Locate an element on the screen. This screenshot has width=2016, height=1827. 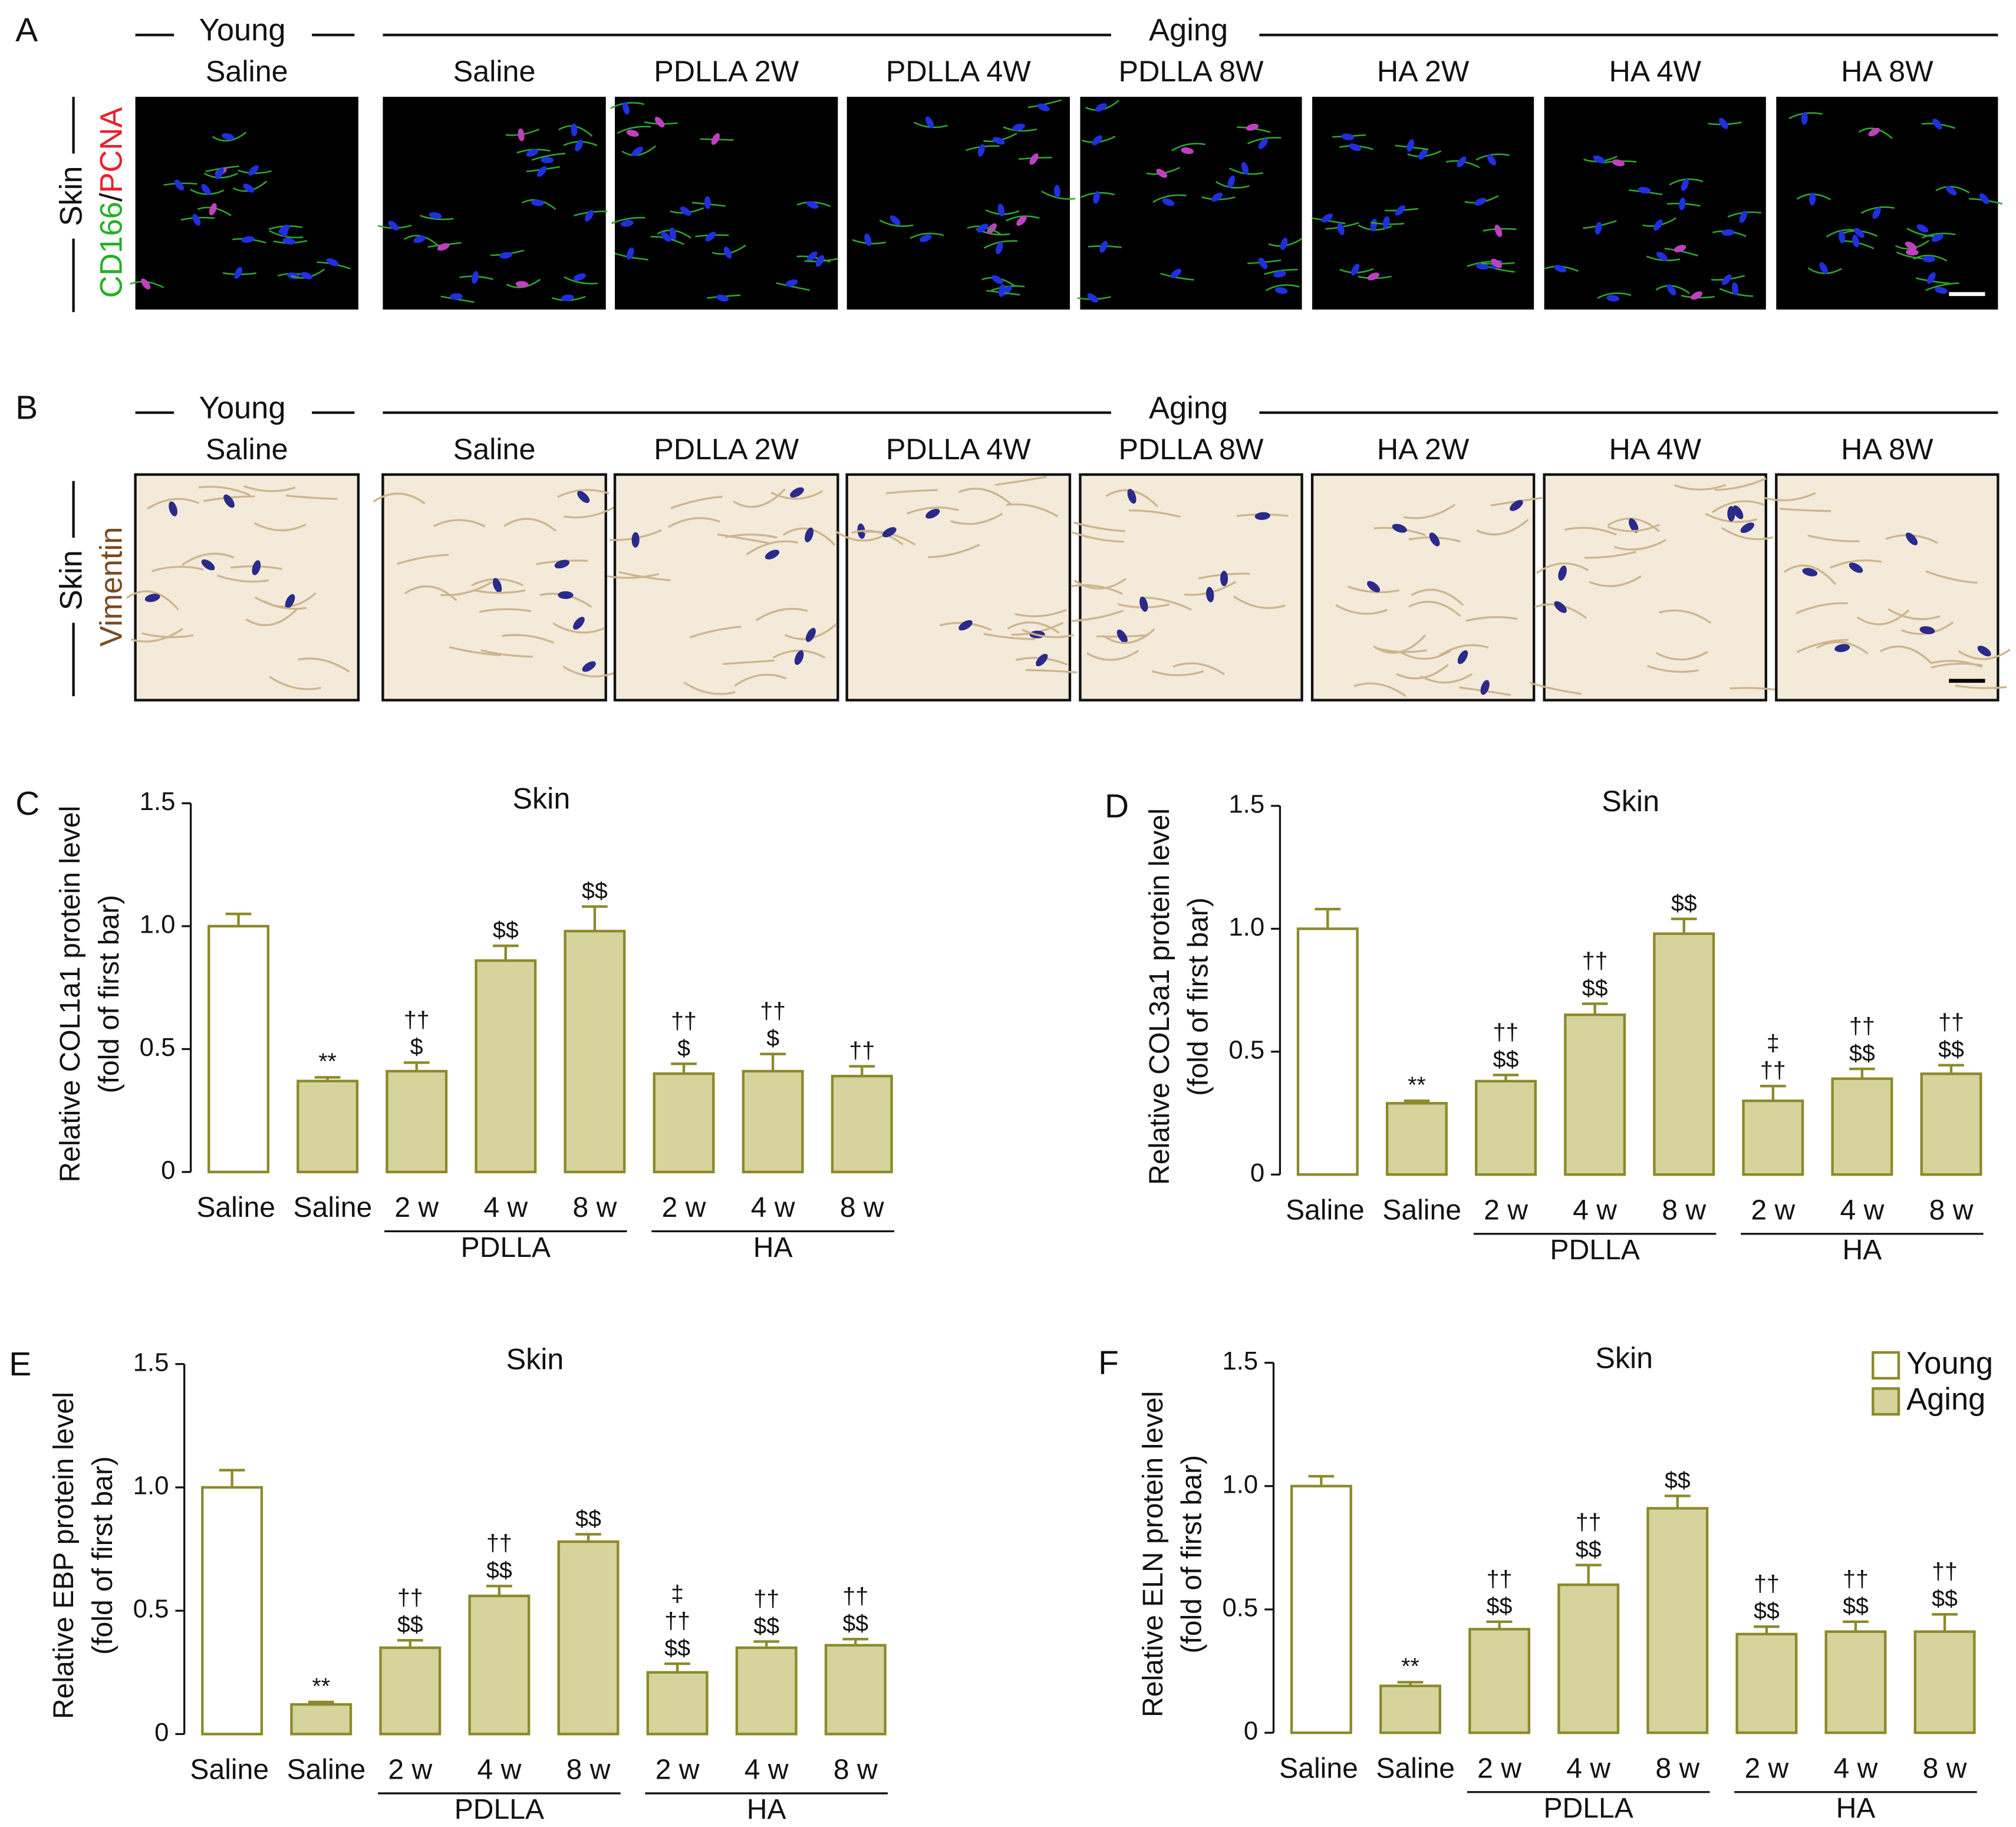
panel-letter: E is located at coordinates (20, 1364).